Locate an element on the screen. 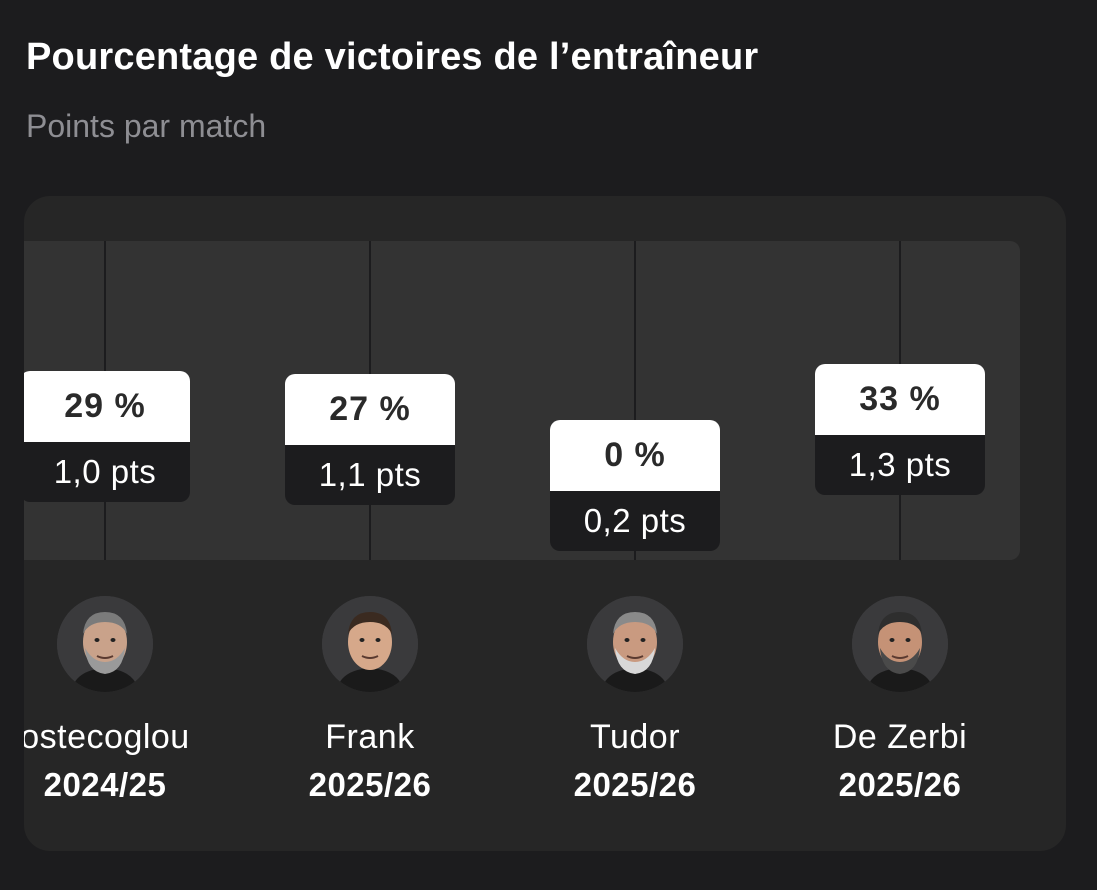 This screenshot has height=890, width=1097. coach-name: De Zerbi is located at coordinates (900, 737).